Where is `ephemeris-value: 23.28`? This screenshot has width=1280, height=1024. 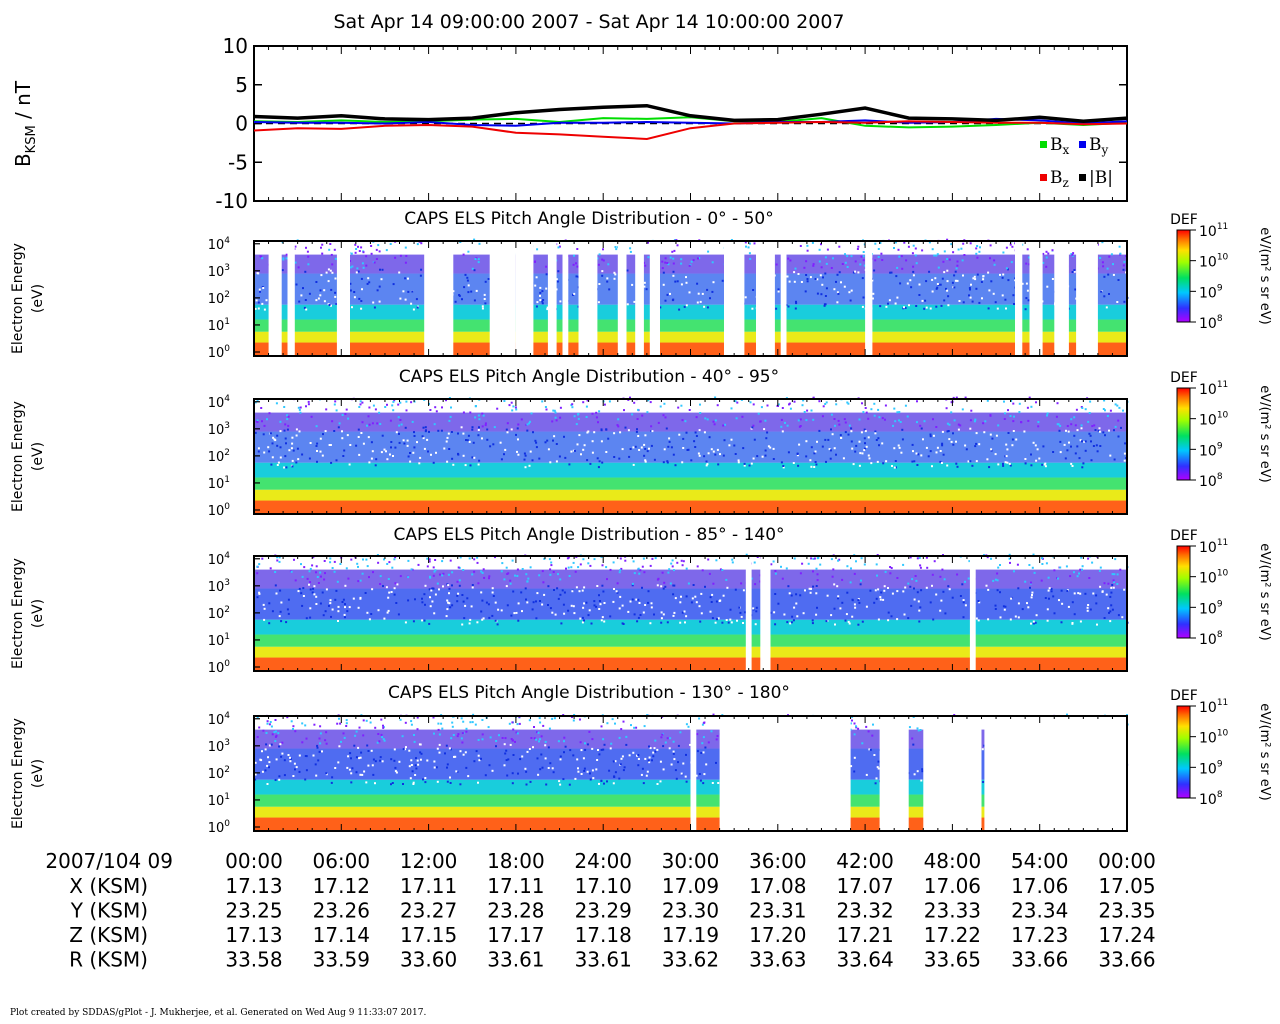
ephemeris-value: 23.28 is located at coordinates (515, 911).